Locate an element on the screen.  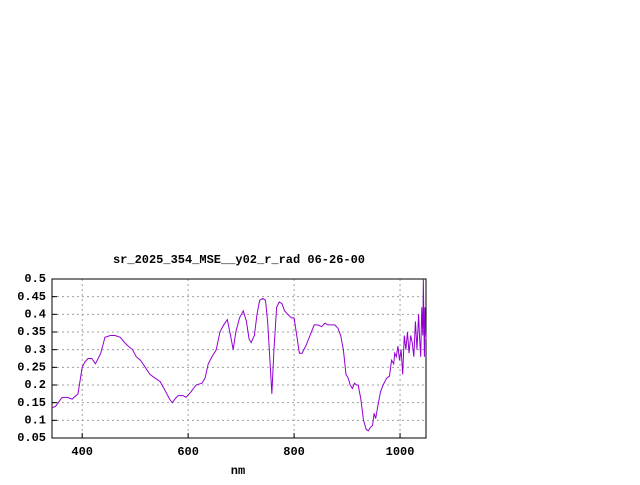
y-tick-label: 0.25 is located at coordinates (31, 368).